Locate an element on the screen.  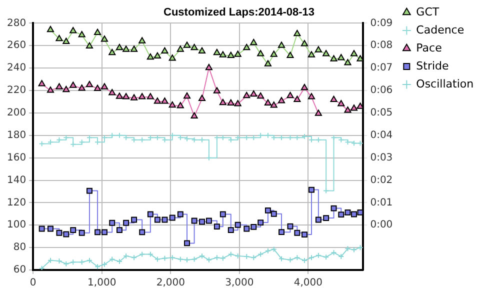
y2-tick-label: 0:01 is located at coordinates (381, 202).